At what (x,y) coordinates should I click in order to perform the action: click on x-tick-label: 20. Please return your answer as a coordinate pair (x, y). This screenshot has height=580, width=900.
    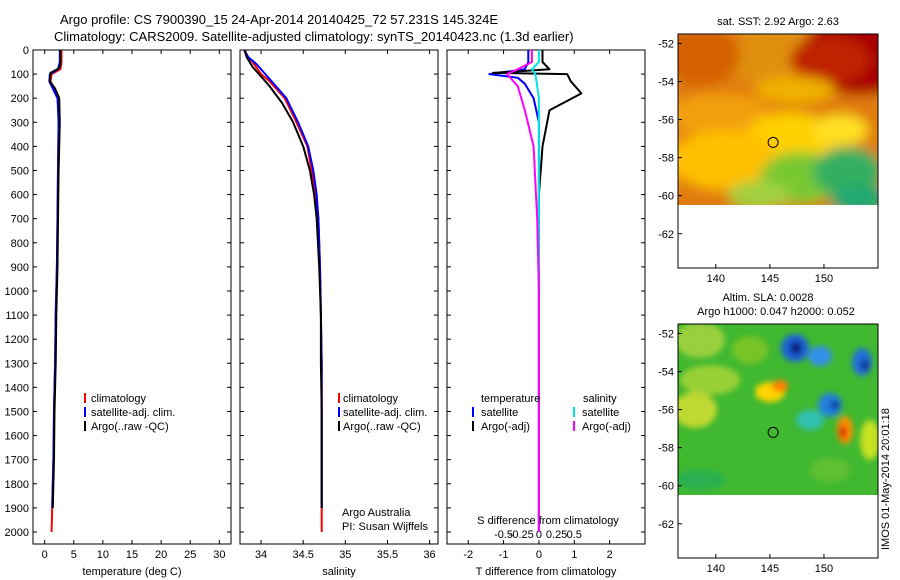
    Looking at the image, I should click on (161, 555).